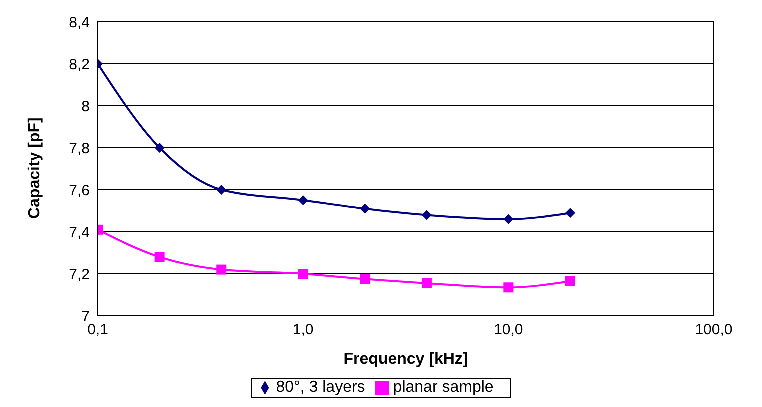  I want to click on y-tick-label: 7,6, so click(79, 191).